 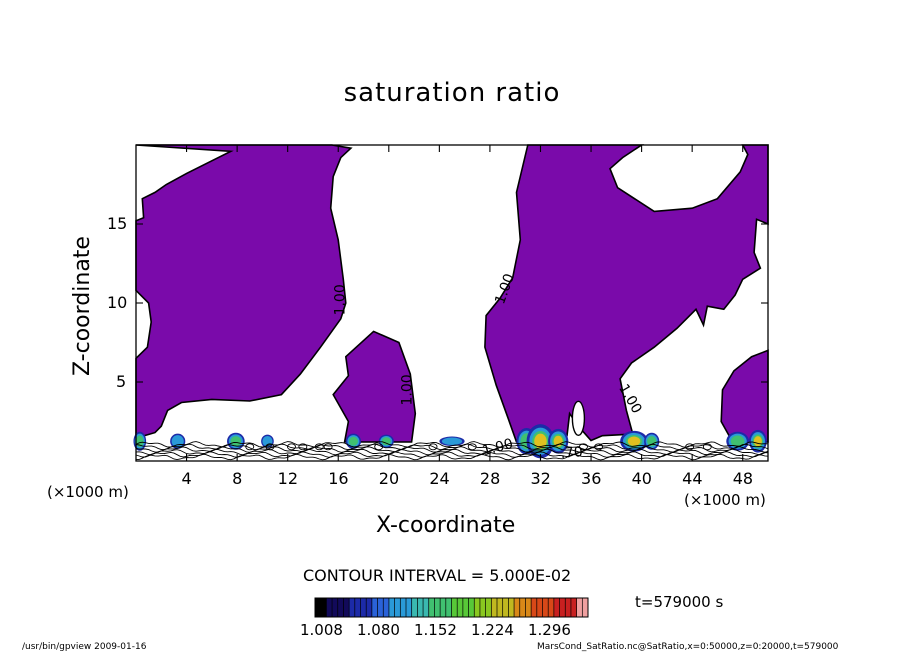 I want to click on x-unit-label-left: (×1000 m), so click(x=88, y=492).